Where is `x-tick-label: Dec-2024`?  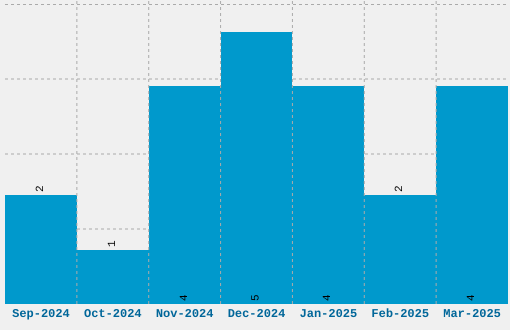 x-tick-label: Dec-2024 is located at coordinates (257, 314).